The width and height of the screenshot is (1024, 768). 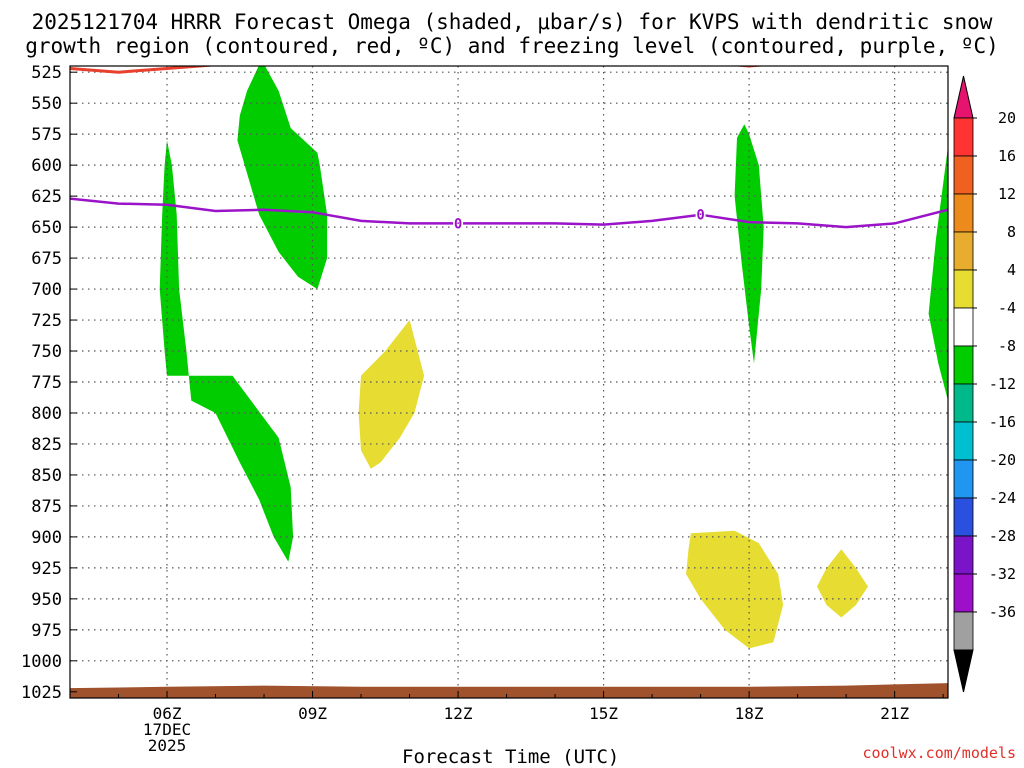 I want to click on colorbar-label--12: -12, so click(x=1002, y=384).